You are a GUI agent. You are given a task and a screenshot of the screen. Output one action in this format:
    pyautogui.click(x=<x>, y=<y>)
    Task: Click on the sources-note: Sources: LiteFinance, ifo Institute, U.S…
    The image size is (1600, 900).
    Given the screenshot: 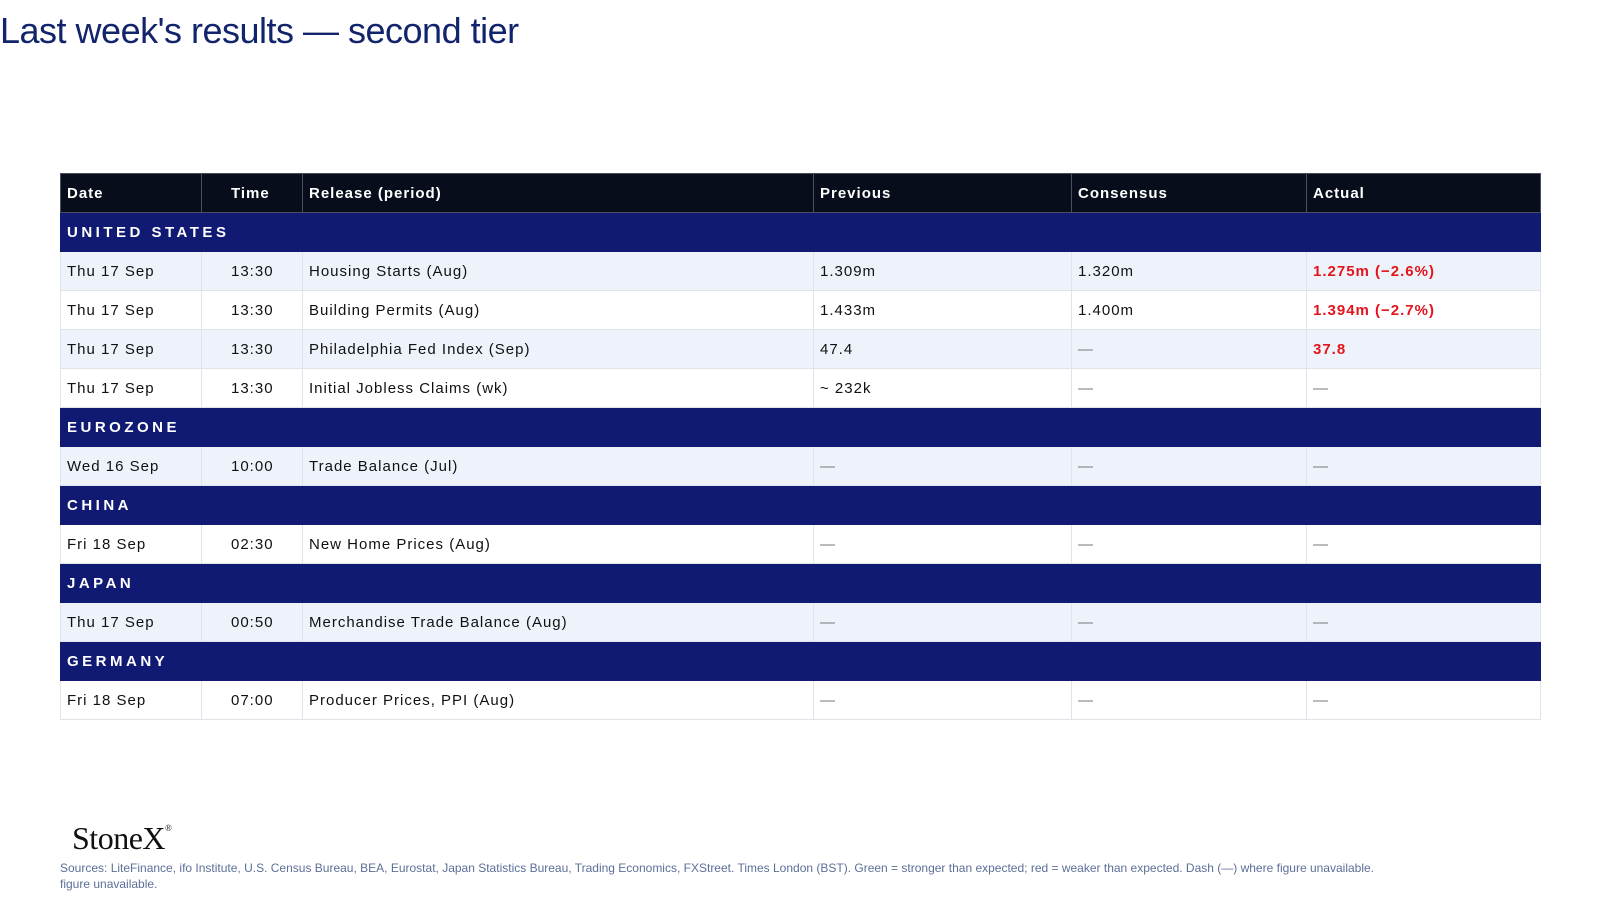 What is the action you would take?
    pyautogui.click(x=770, y=876)
    